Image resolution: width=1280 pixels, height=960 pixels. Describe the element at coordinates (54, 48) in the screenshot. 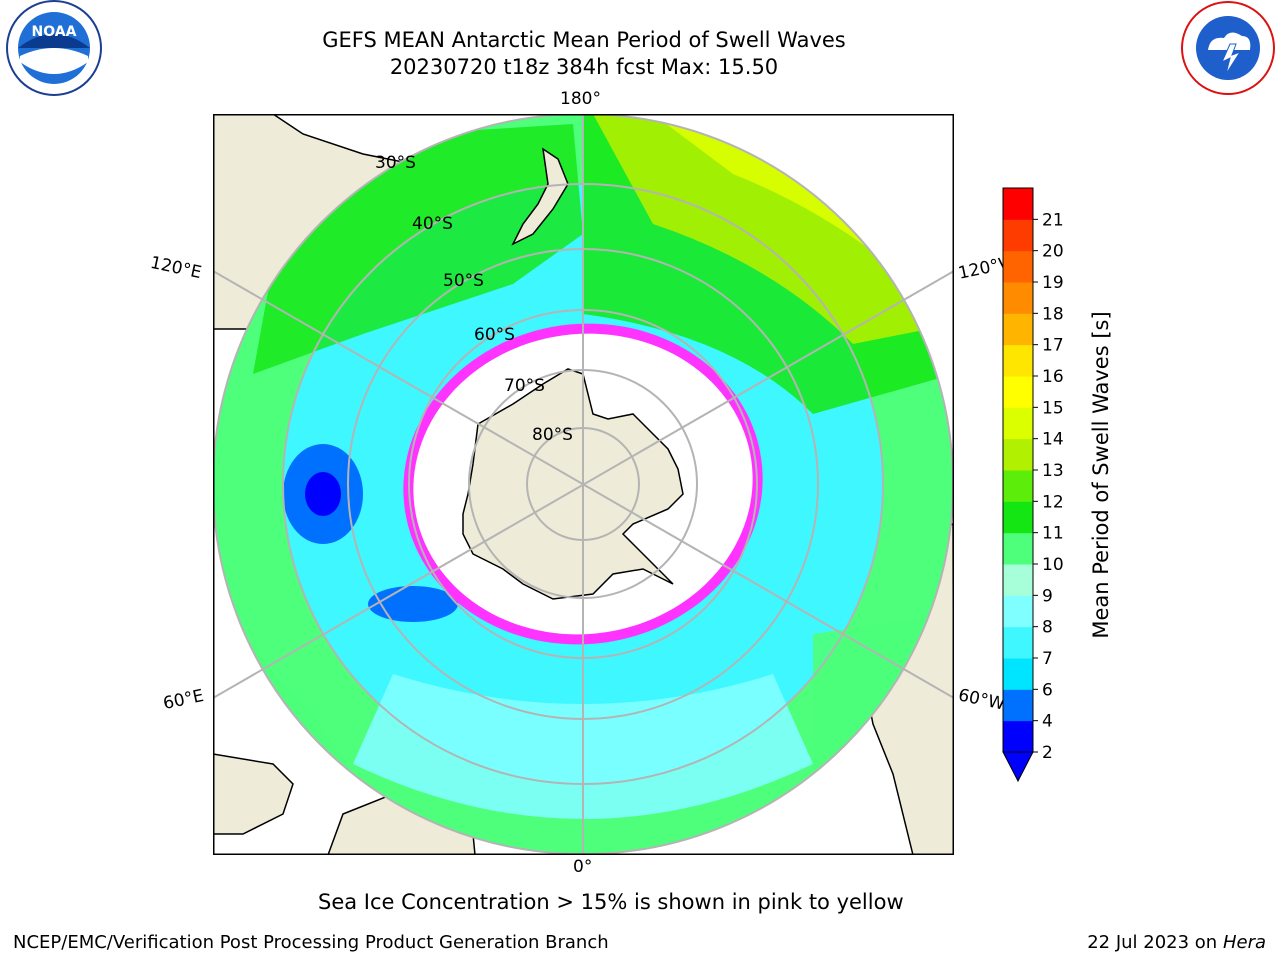

I see `noaa-logo: NOAA` at that location.